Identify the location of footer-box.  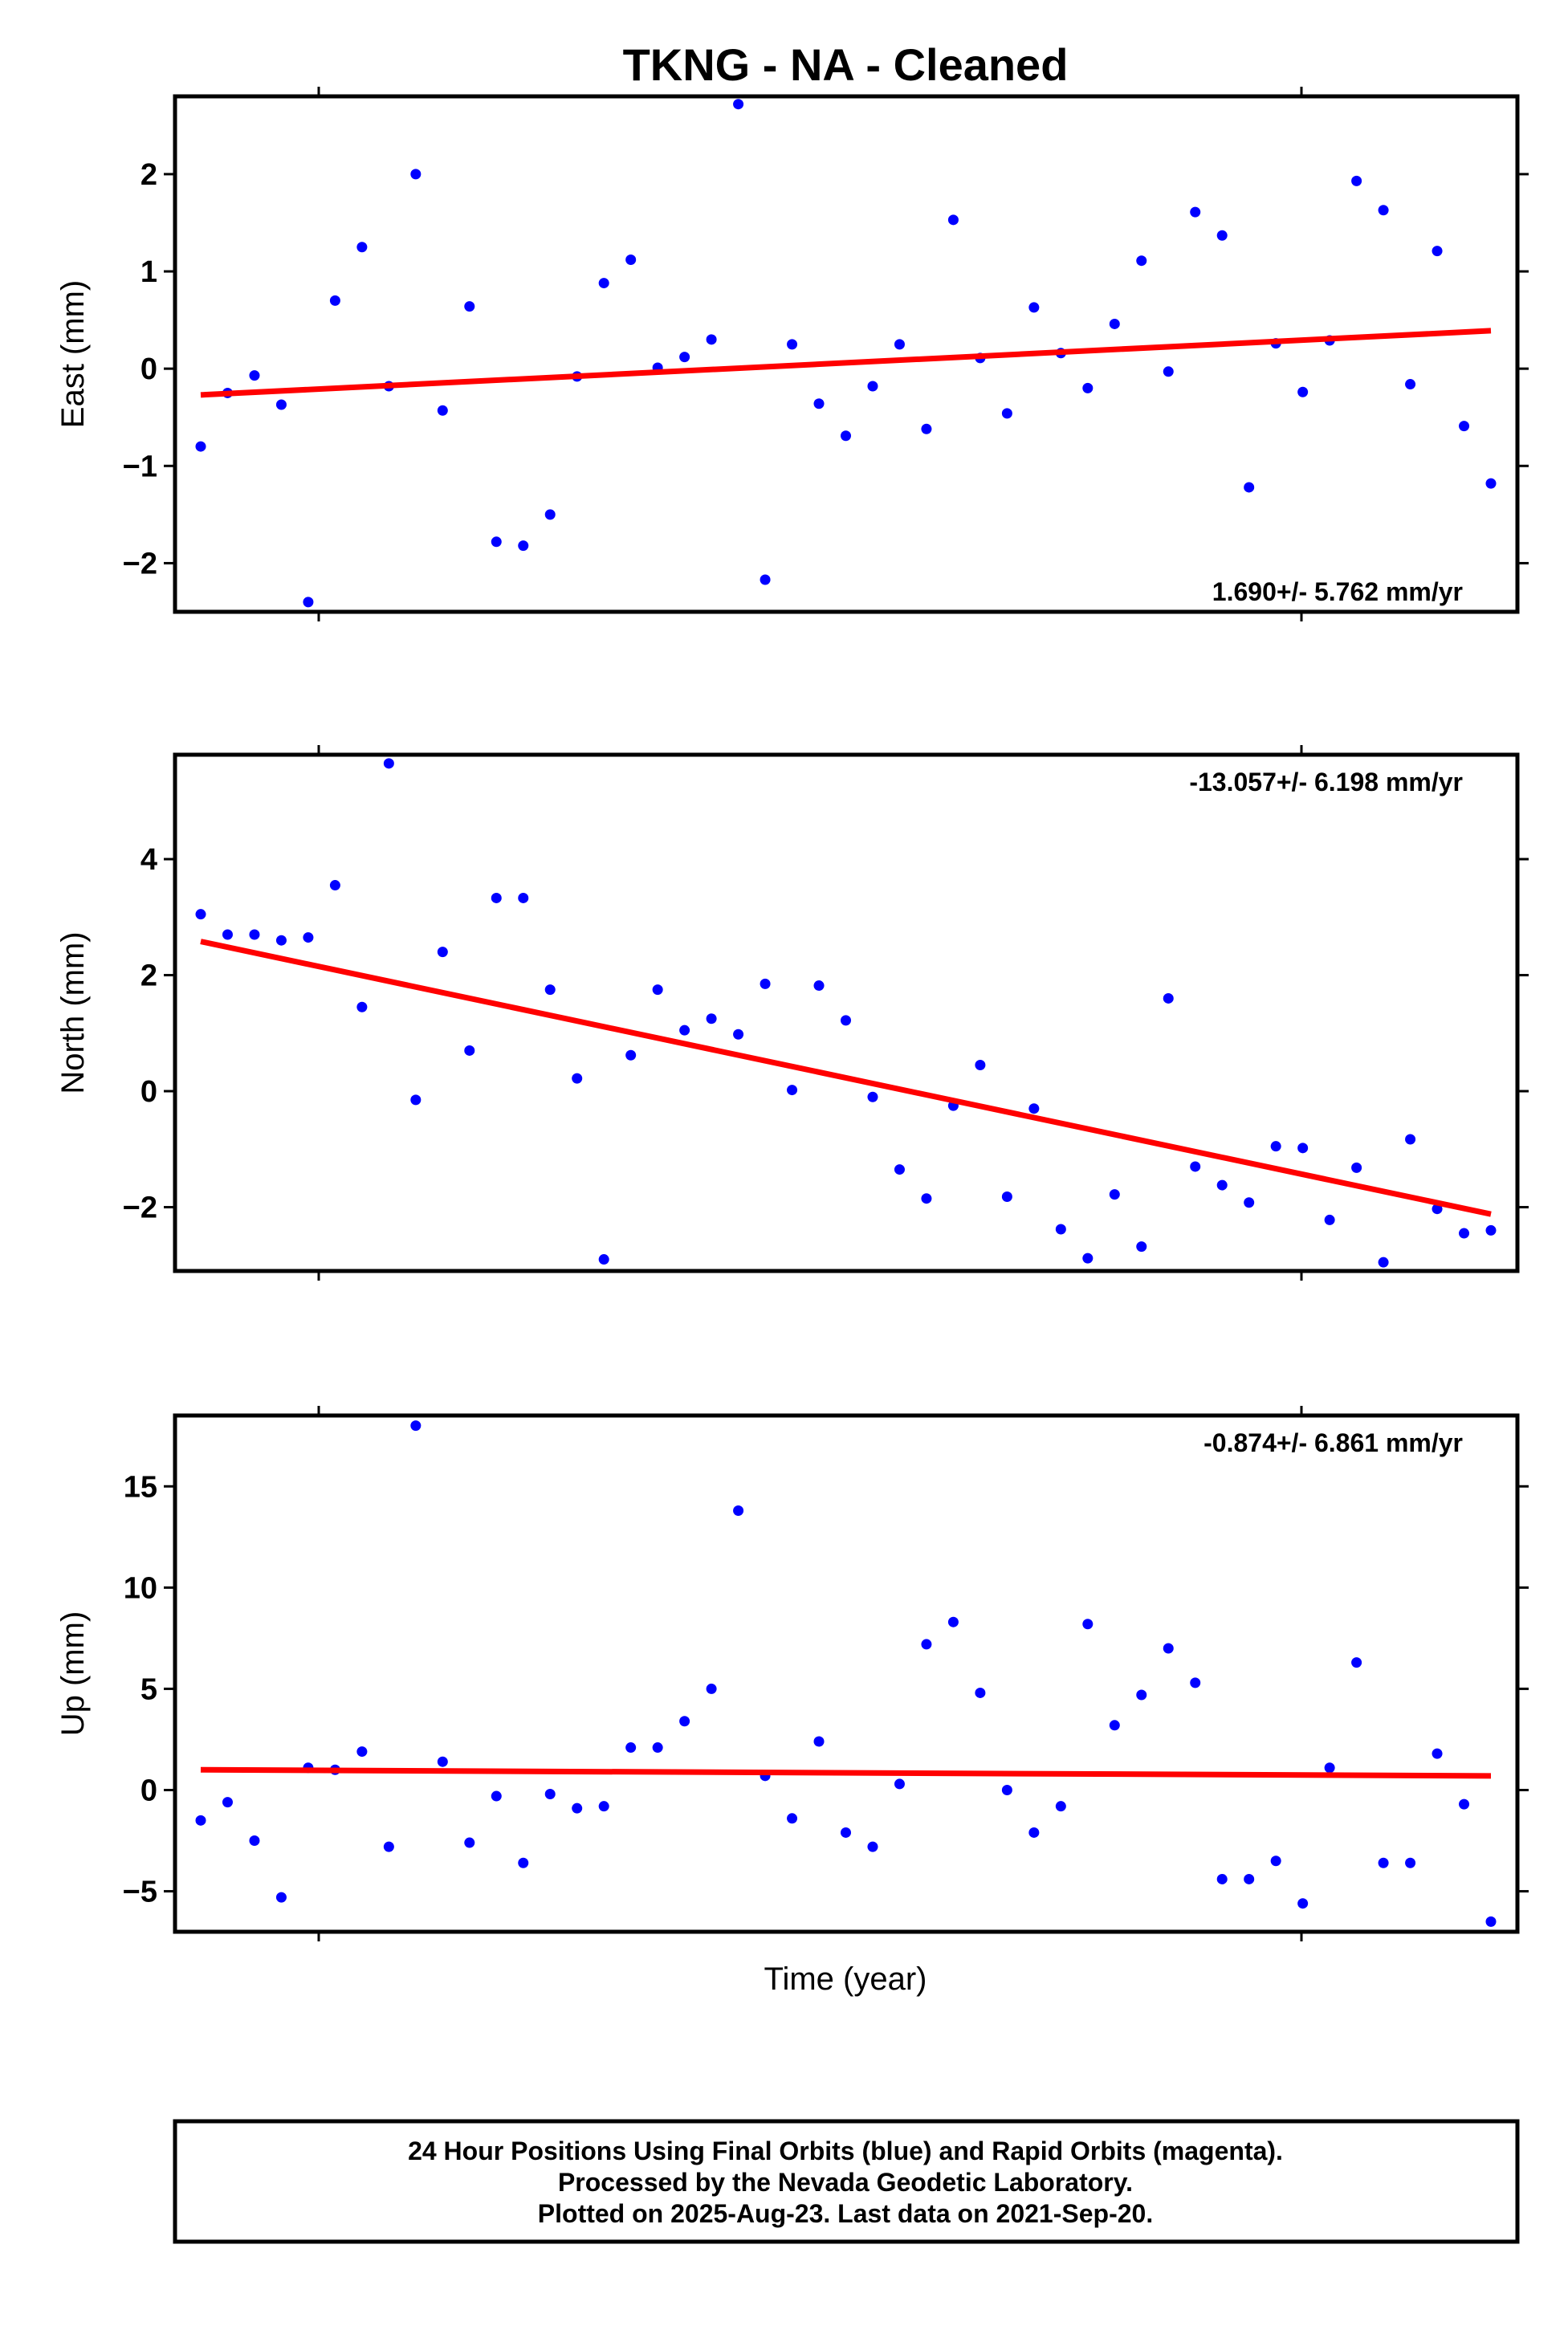
(846, 2181).